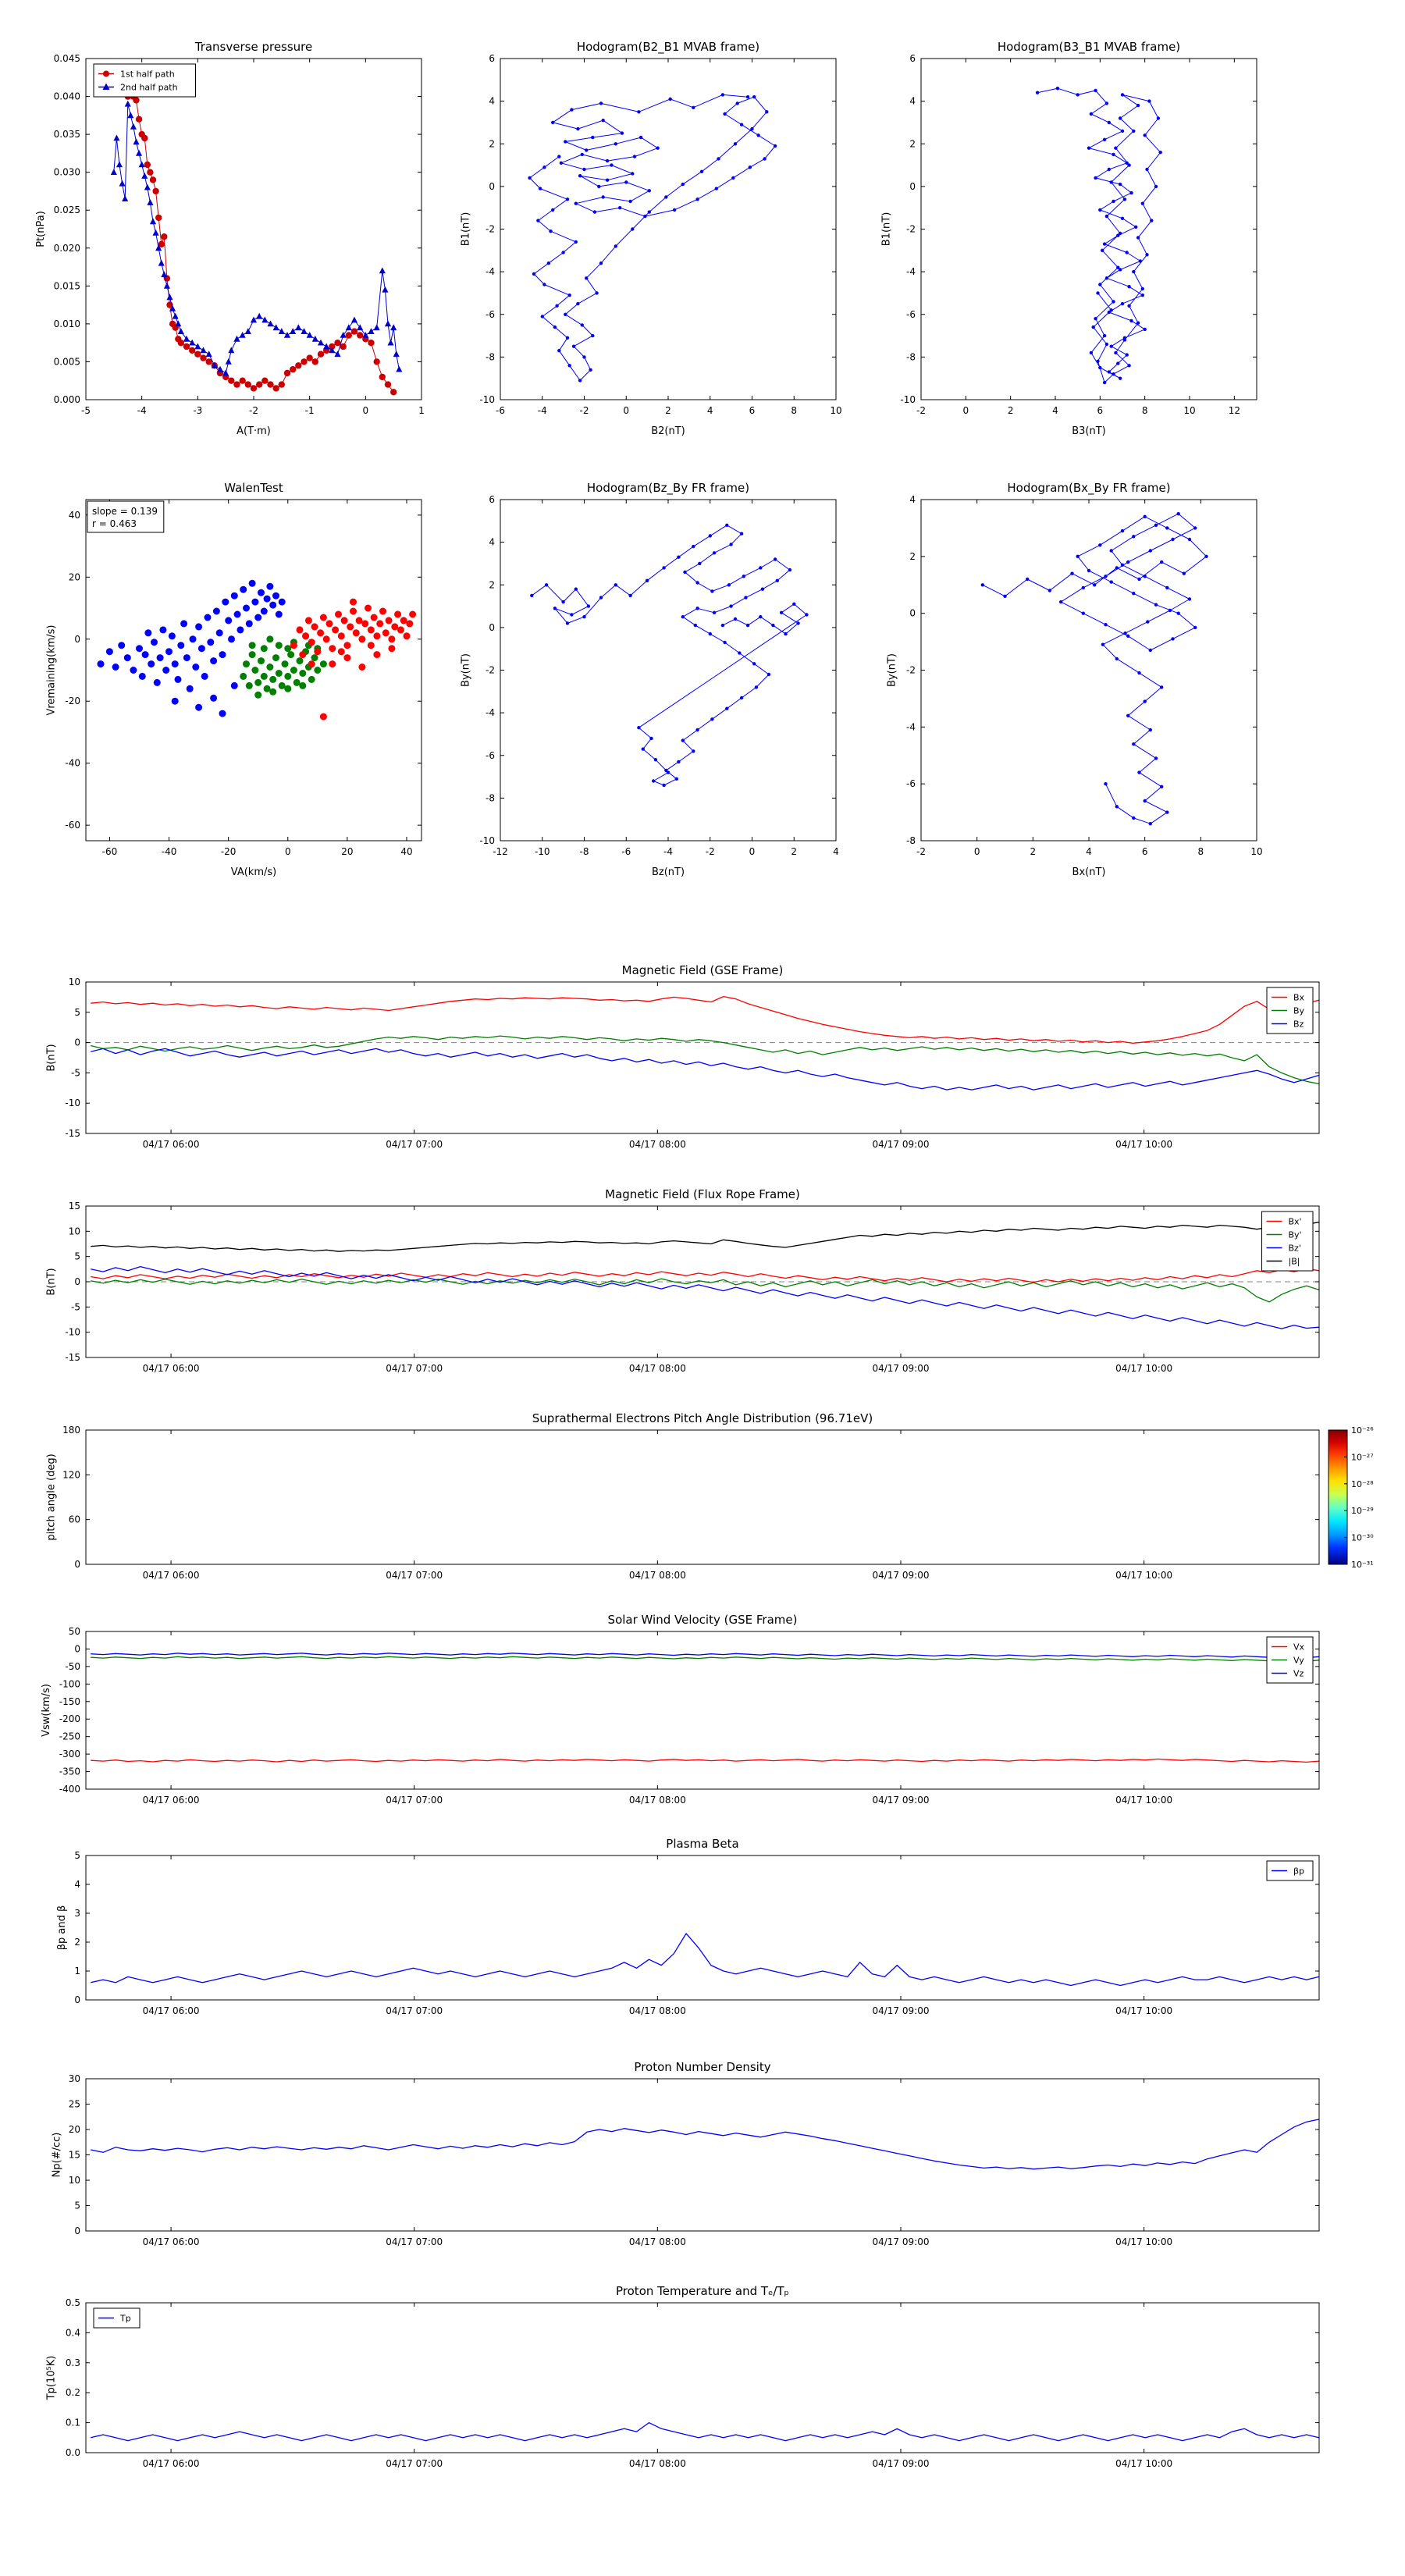 The image size is (1405, 2576). What do you see at coordinates (72, 825) in the screenshot?
I see `walen-test-ytick-label: -60` at bounding box center [72, 825].